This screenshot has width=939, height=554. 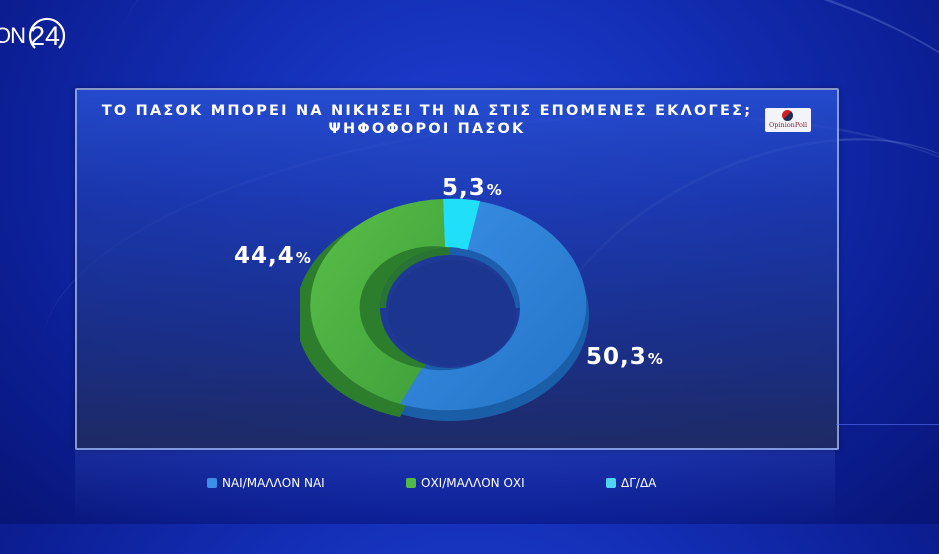 I want to click on channel-logo: ON 24, so click(x=33, y=36).